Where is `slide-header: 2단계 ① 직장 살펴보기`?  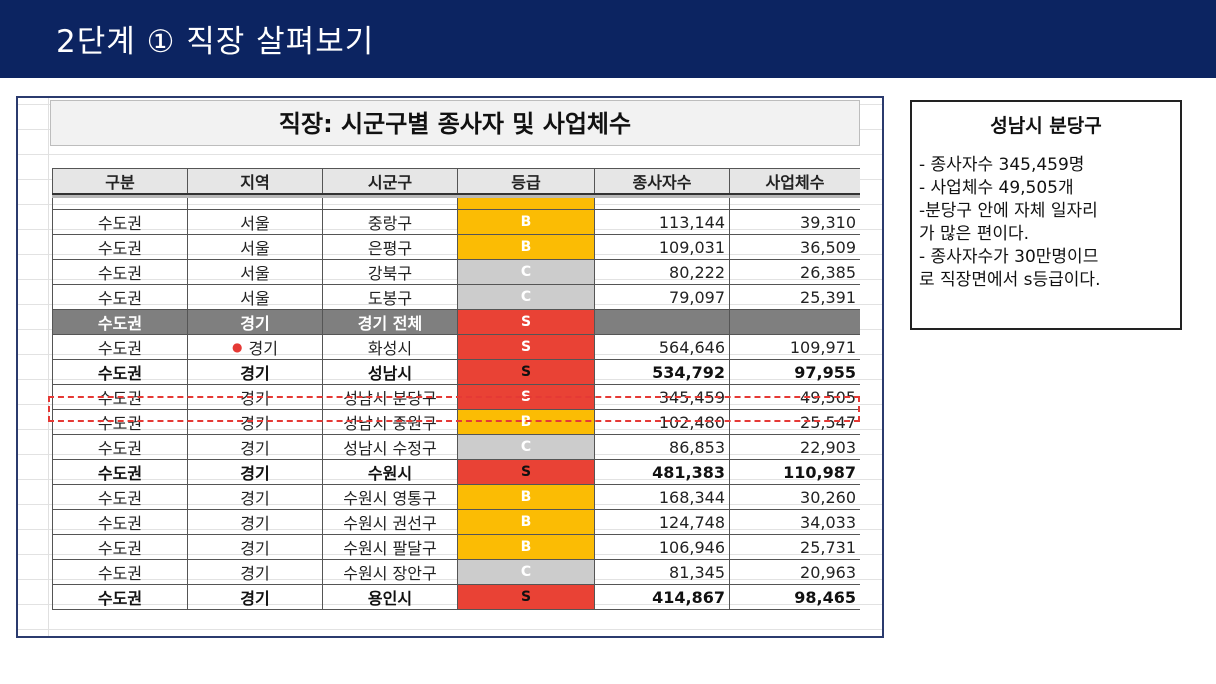
slide-header: 2단계 ① 직장 살펴보기 is located at coordinates (608, 39).